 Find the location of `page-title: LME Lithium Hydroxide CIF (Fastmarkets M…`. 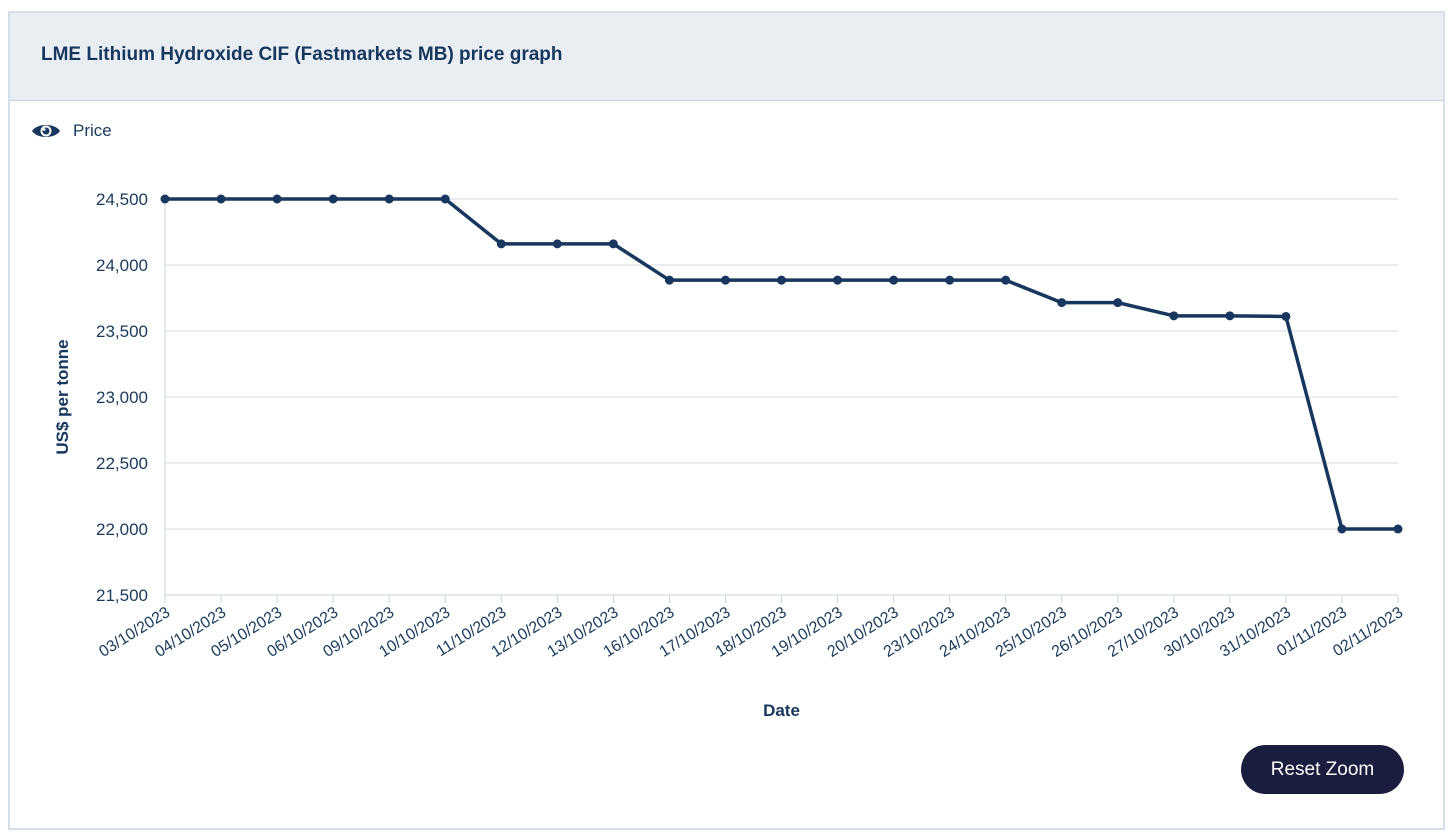

page-title: LME Lithium Hydroxide CIF (Fastmarkets M… is located at coordinates (302, 54).